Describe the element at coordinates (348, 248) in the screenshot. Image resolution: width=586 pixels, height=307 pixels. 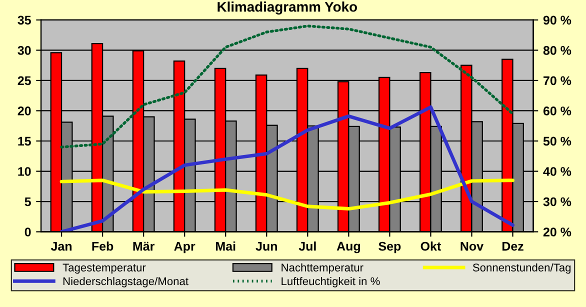
I see `x-tick-label: Aug` at that location.